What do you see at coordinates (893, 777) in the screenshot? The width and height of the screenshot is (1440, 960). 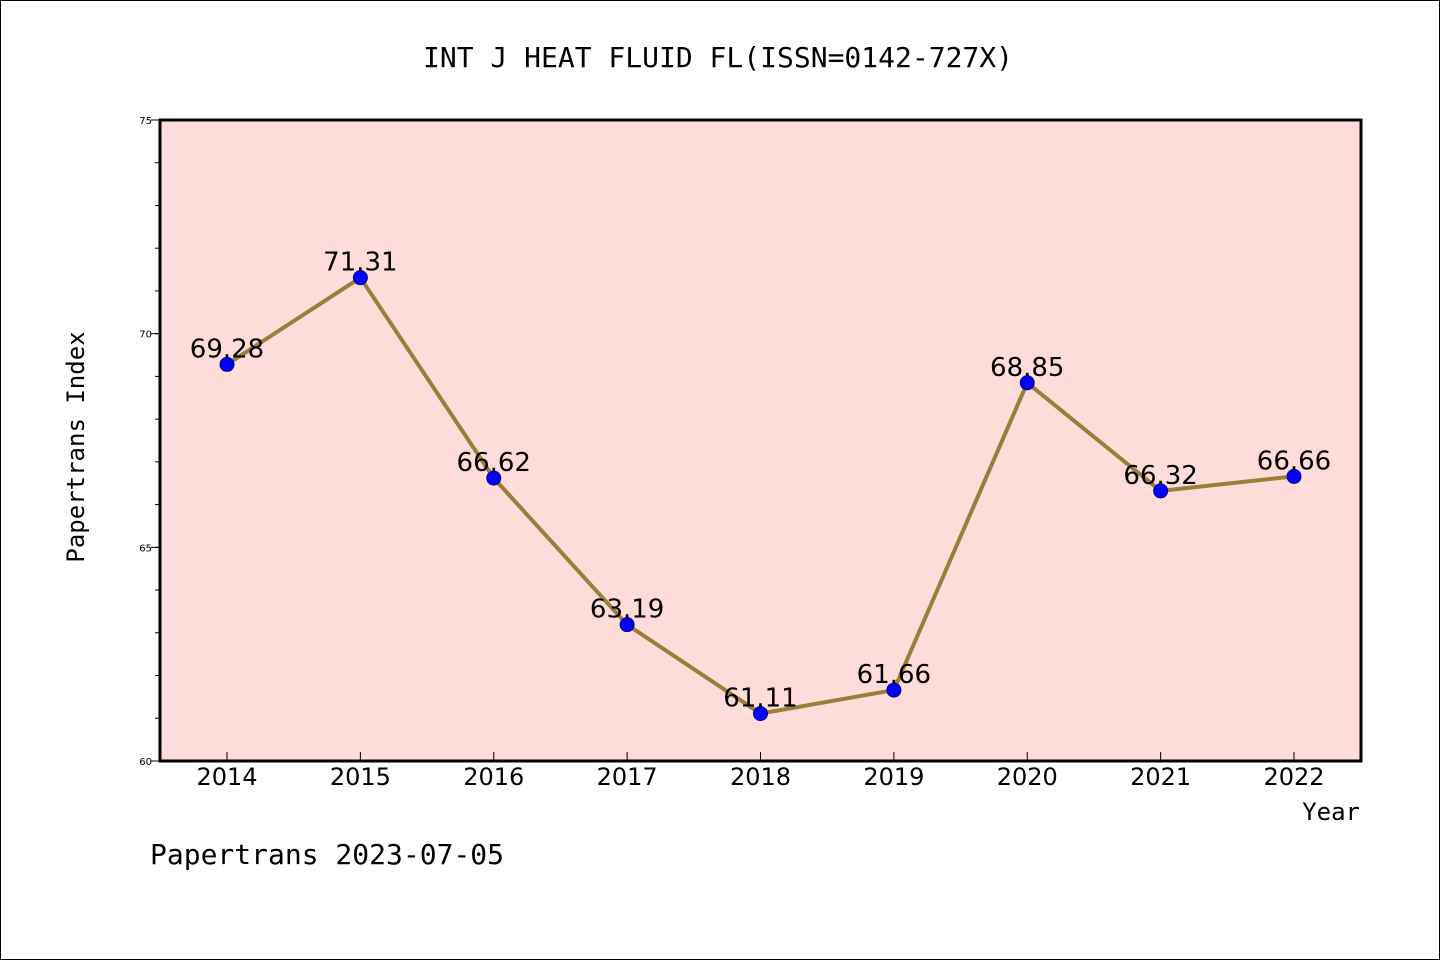 I see `x-tick-label: 2019` at bounding box center [893, 777].